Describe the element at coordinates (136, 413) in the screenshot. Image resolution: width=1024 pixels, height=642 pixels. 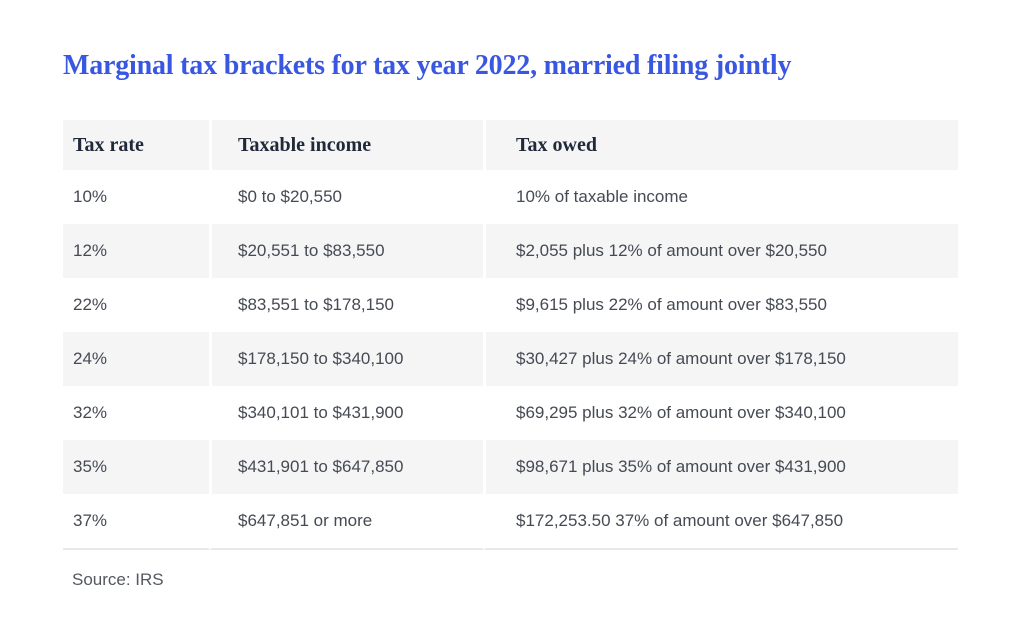
I see `cell-tax-rate: 32%` at that location.